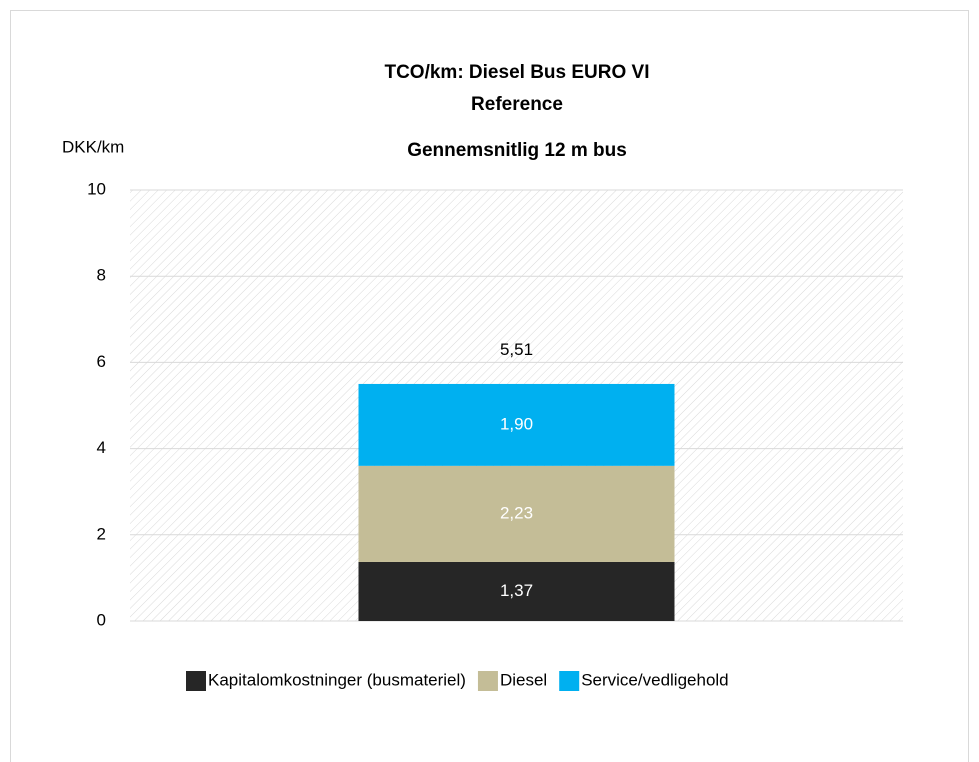  Describe the element at coordinates (101, 533) in the screenshot. I see `y-tick-label: 2` at that location.